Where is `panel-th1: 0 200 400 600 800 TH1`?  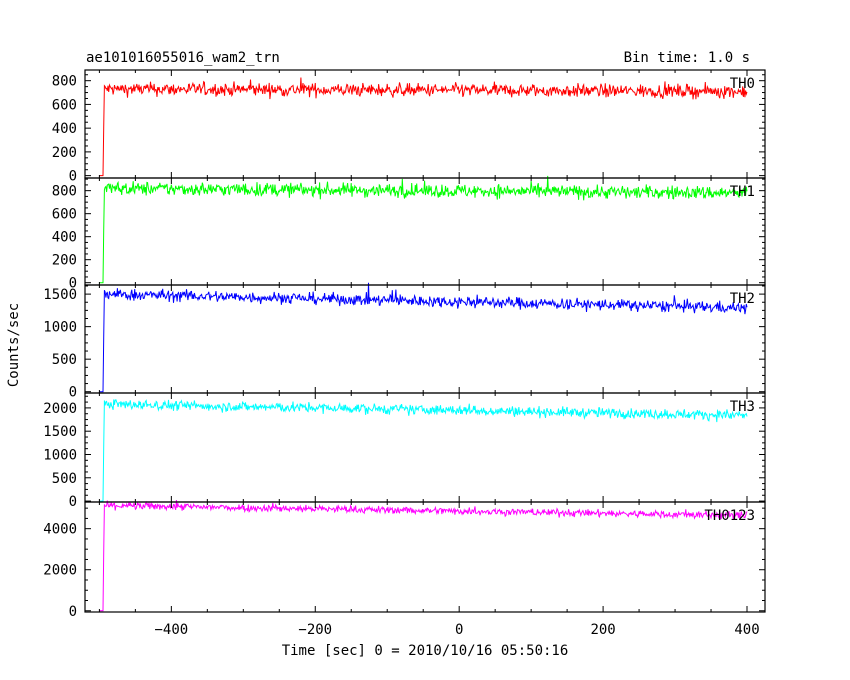
panel-th1: 0 200 400 600 800 TH1 is located at coordinates (409, 233).